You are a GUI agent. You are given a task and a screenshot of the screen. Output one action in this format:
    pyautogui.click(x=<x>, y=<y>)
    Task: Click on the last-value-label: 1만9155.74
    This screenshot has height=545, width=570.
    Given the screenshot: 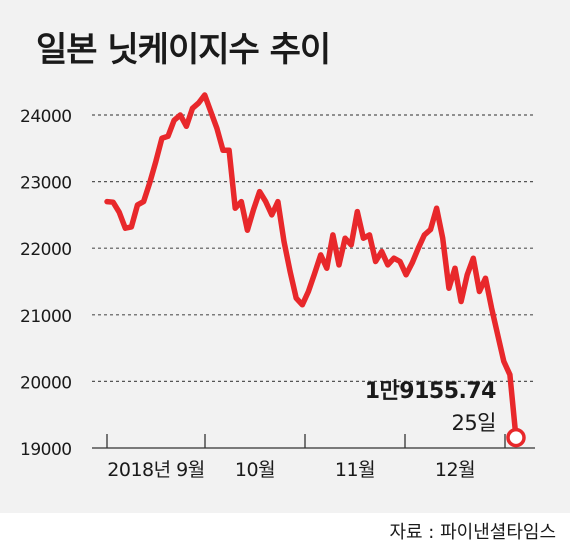 What is the action you would take?
    pyautogui.click(x=430, y=391)
    